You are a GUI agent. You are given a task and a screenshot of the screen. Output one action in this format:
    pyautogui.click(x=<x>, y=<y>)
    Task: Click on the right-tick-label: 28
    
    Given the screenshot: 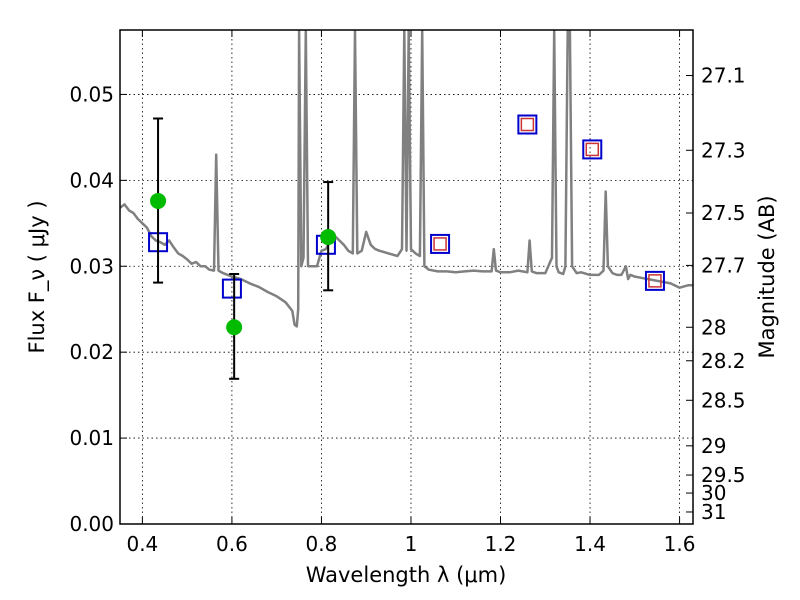 What is the action you would take?
    pyautogui.click(x=713, y=327)
    